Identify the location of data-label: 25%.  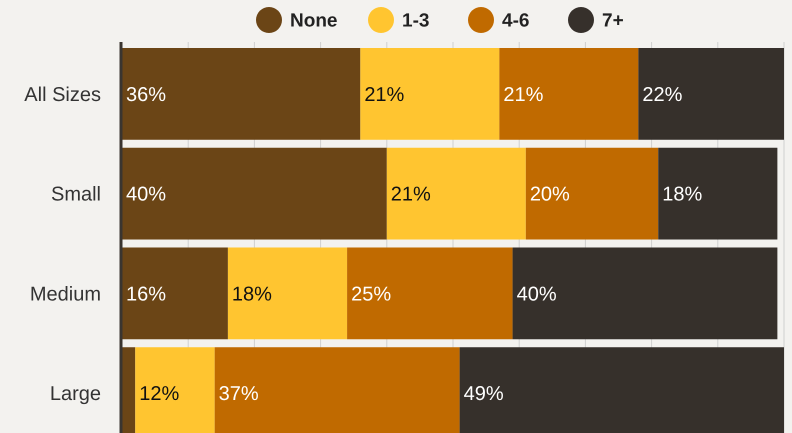
(371, 294).